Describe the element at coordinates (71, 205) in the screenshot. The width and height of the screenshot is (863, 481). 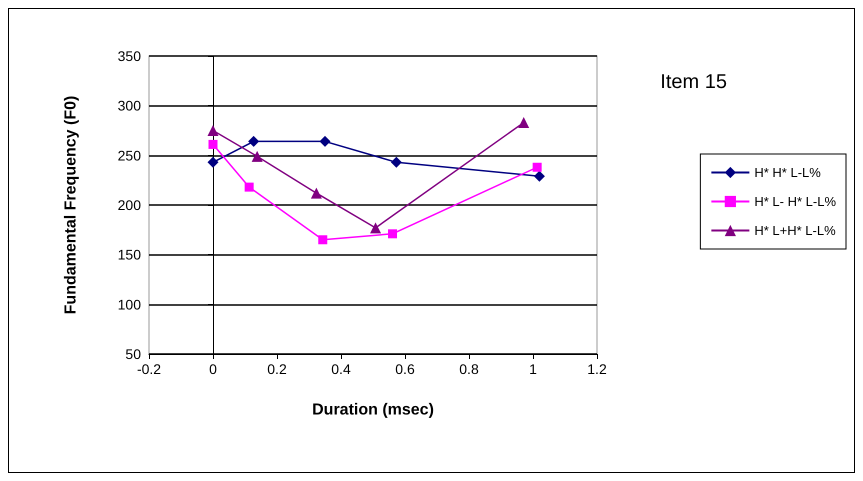
I see `y-axis-title: Fundamental Frequency (F0)` at that location.